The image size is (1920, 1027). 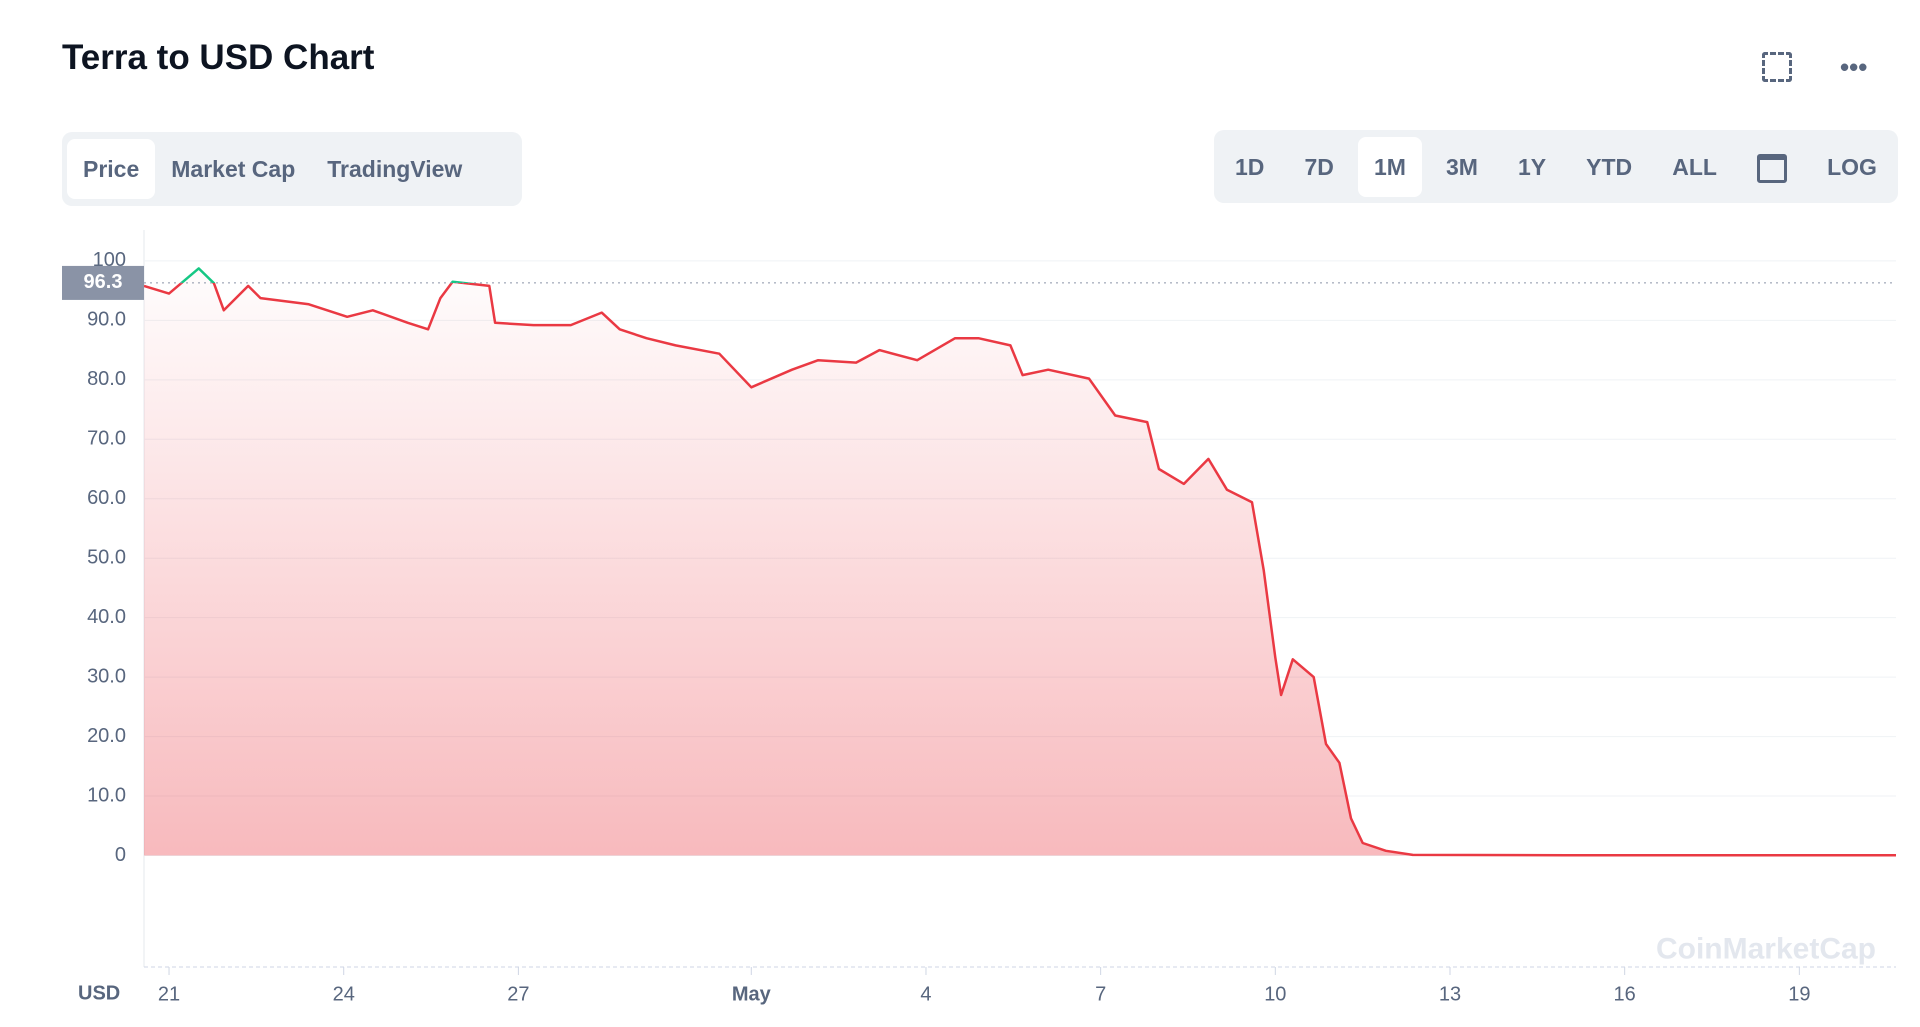 I want to click on current-price-badge, so click(x=103, y=282).